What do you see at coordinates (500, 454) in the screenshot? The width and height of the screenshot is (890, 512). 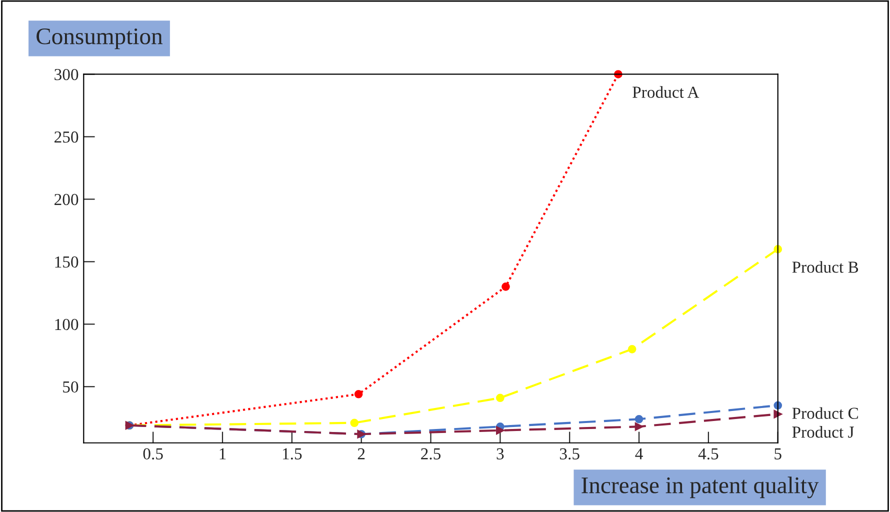 I see `x-tick-label: 3` at bounding box center [500, 454].